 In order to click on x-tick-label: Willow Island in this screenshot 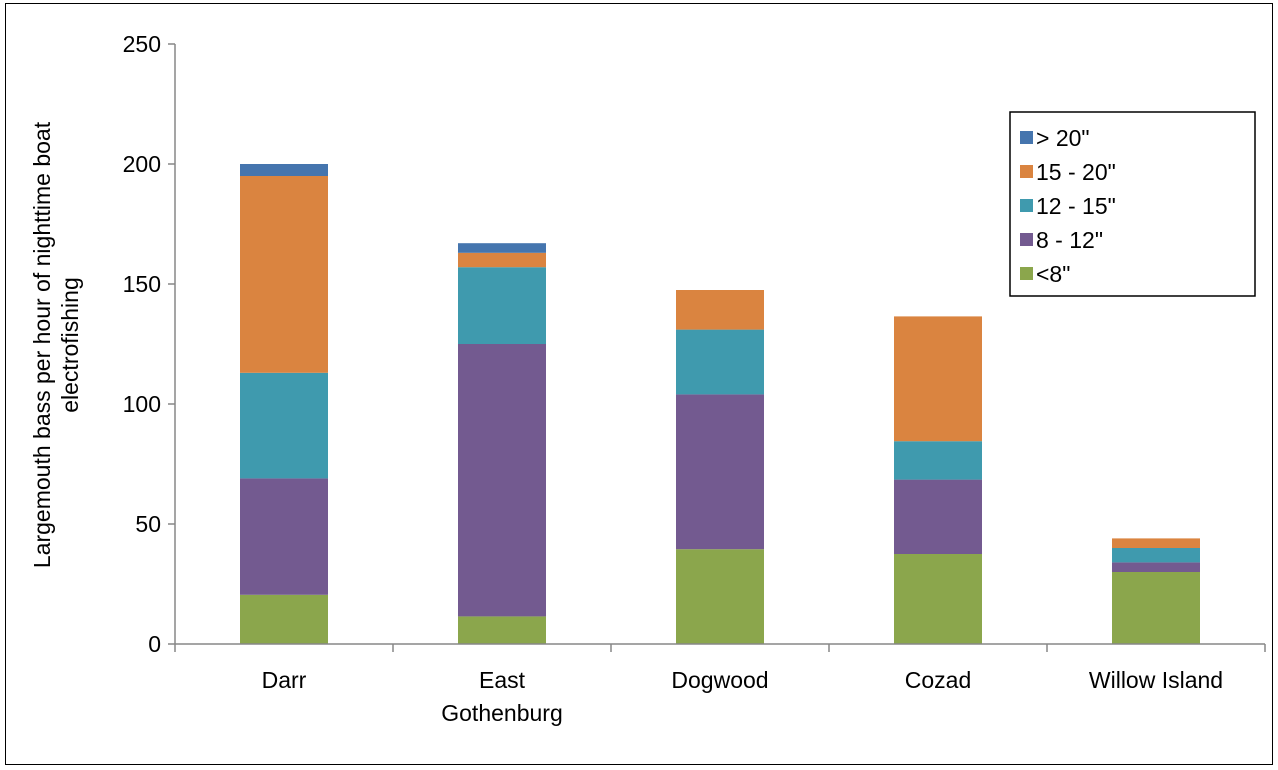, I will do `click(1156, 680)`.